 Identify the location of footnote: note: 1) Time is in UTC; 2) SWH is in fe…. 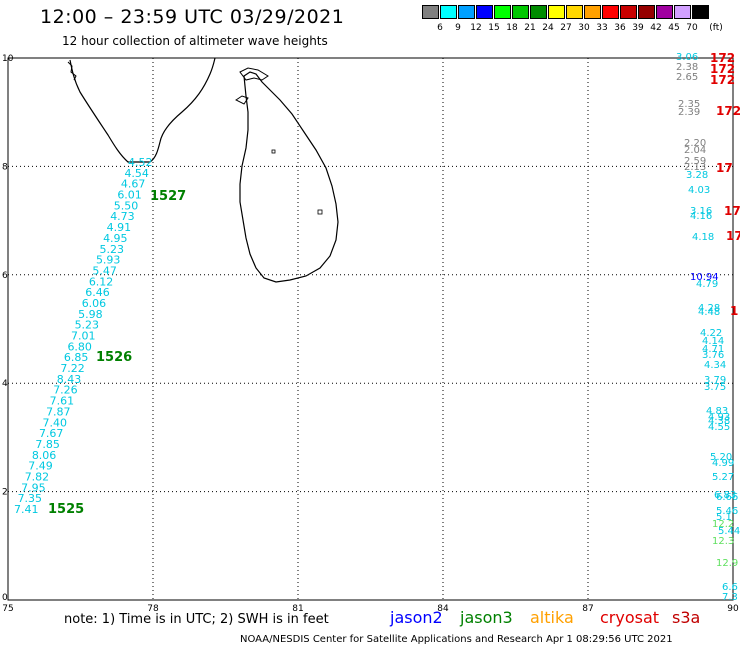
(196, 619).